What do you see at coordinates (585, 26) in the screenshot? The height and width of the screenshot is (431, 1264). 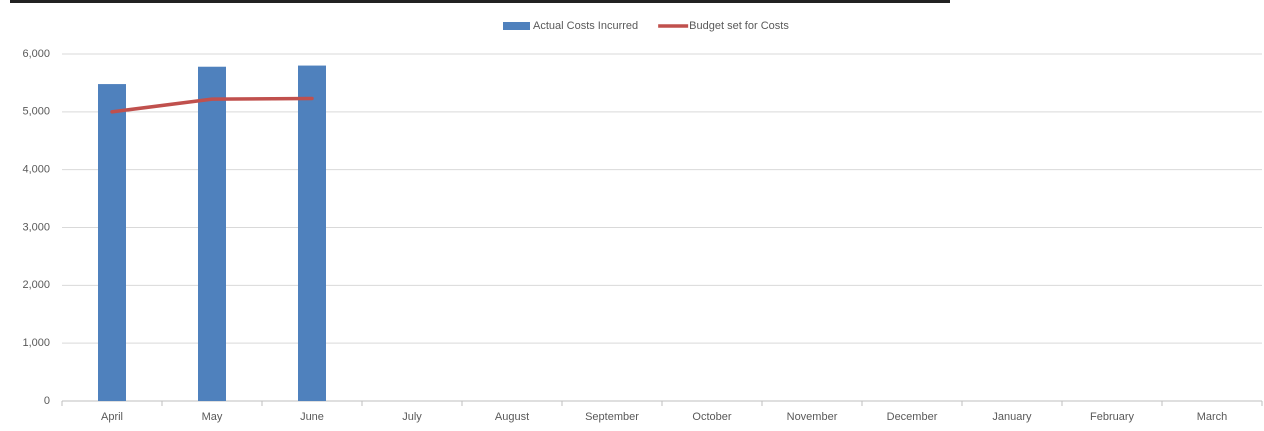 I see `legend-label: Actual Costs Incurred` at bounding box center [585, 26].